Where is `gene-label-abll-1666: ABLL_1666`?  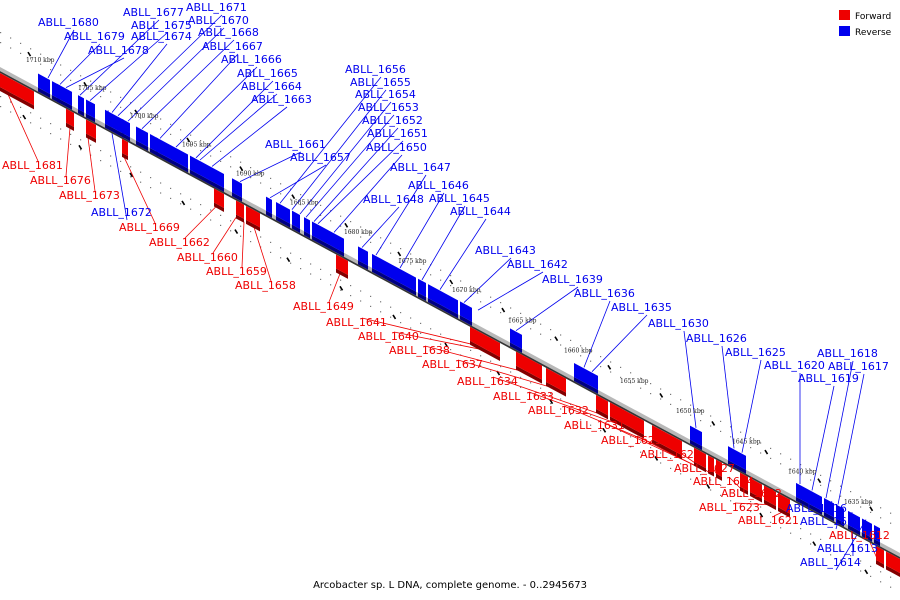
gene-label-abll-1666: ABLL_1666 is located at coordinates (251, 59).